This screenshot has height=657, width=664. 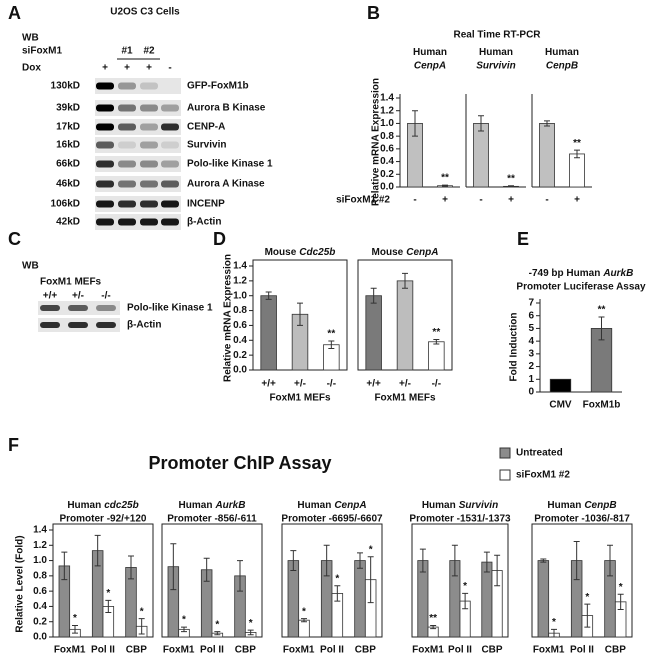 I want to click on y-axis-label: Relative mRNA Expression, so click(x=228, y=318).